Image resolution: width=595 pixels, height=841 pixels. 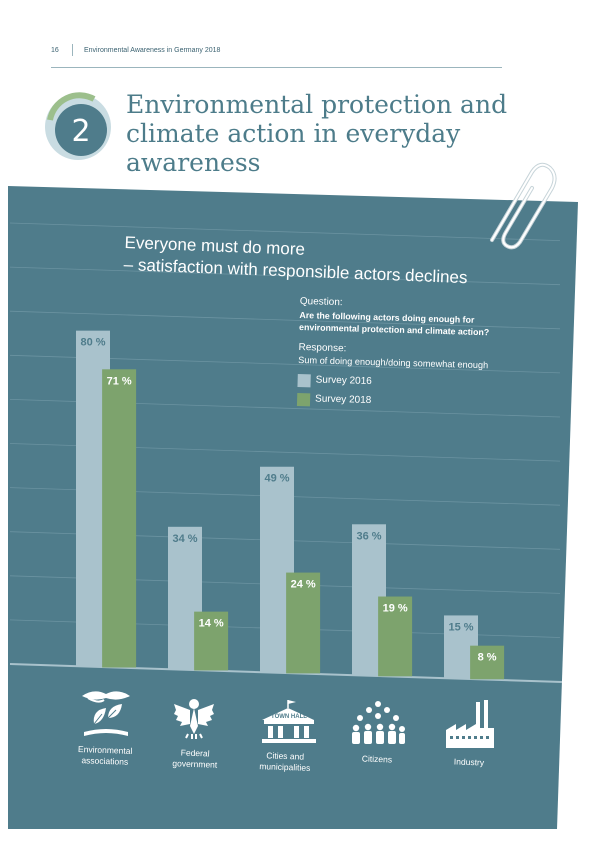 I want to click on data-label-2018-0: 71 %, so click(x=119, y=381).